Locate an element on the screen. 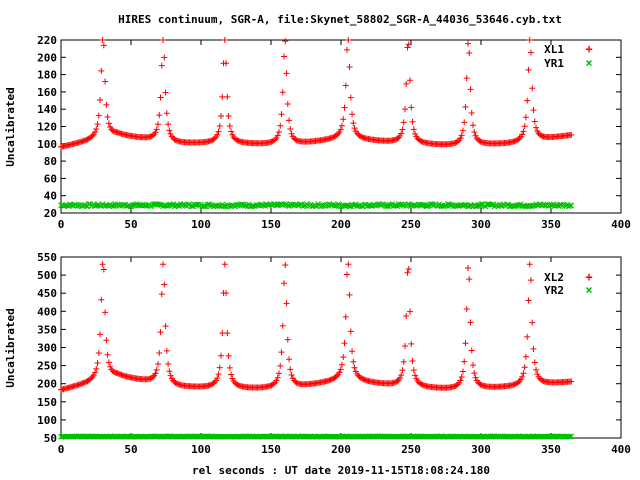  series-yr1 is located at coordinates (316, 205).